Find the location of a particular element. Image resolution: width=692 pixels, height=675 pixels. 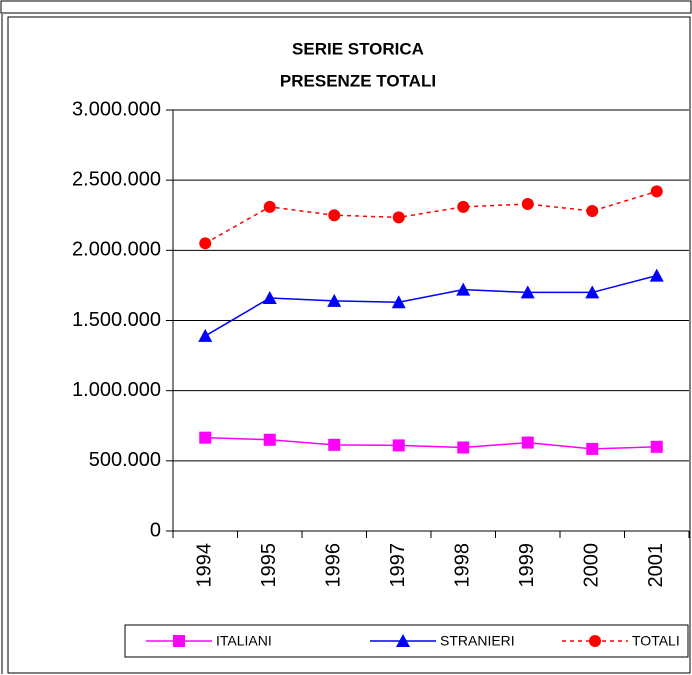

y-tick-label: 1.500.000 is located at coordinates (116, 320).